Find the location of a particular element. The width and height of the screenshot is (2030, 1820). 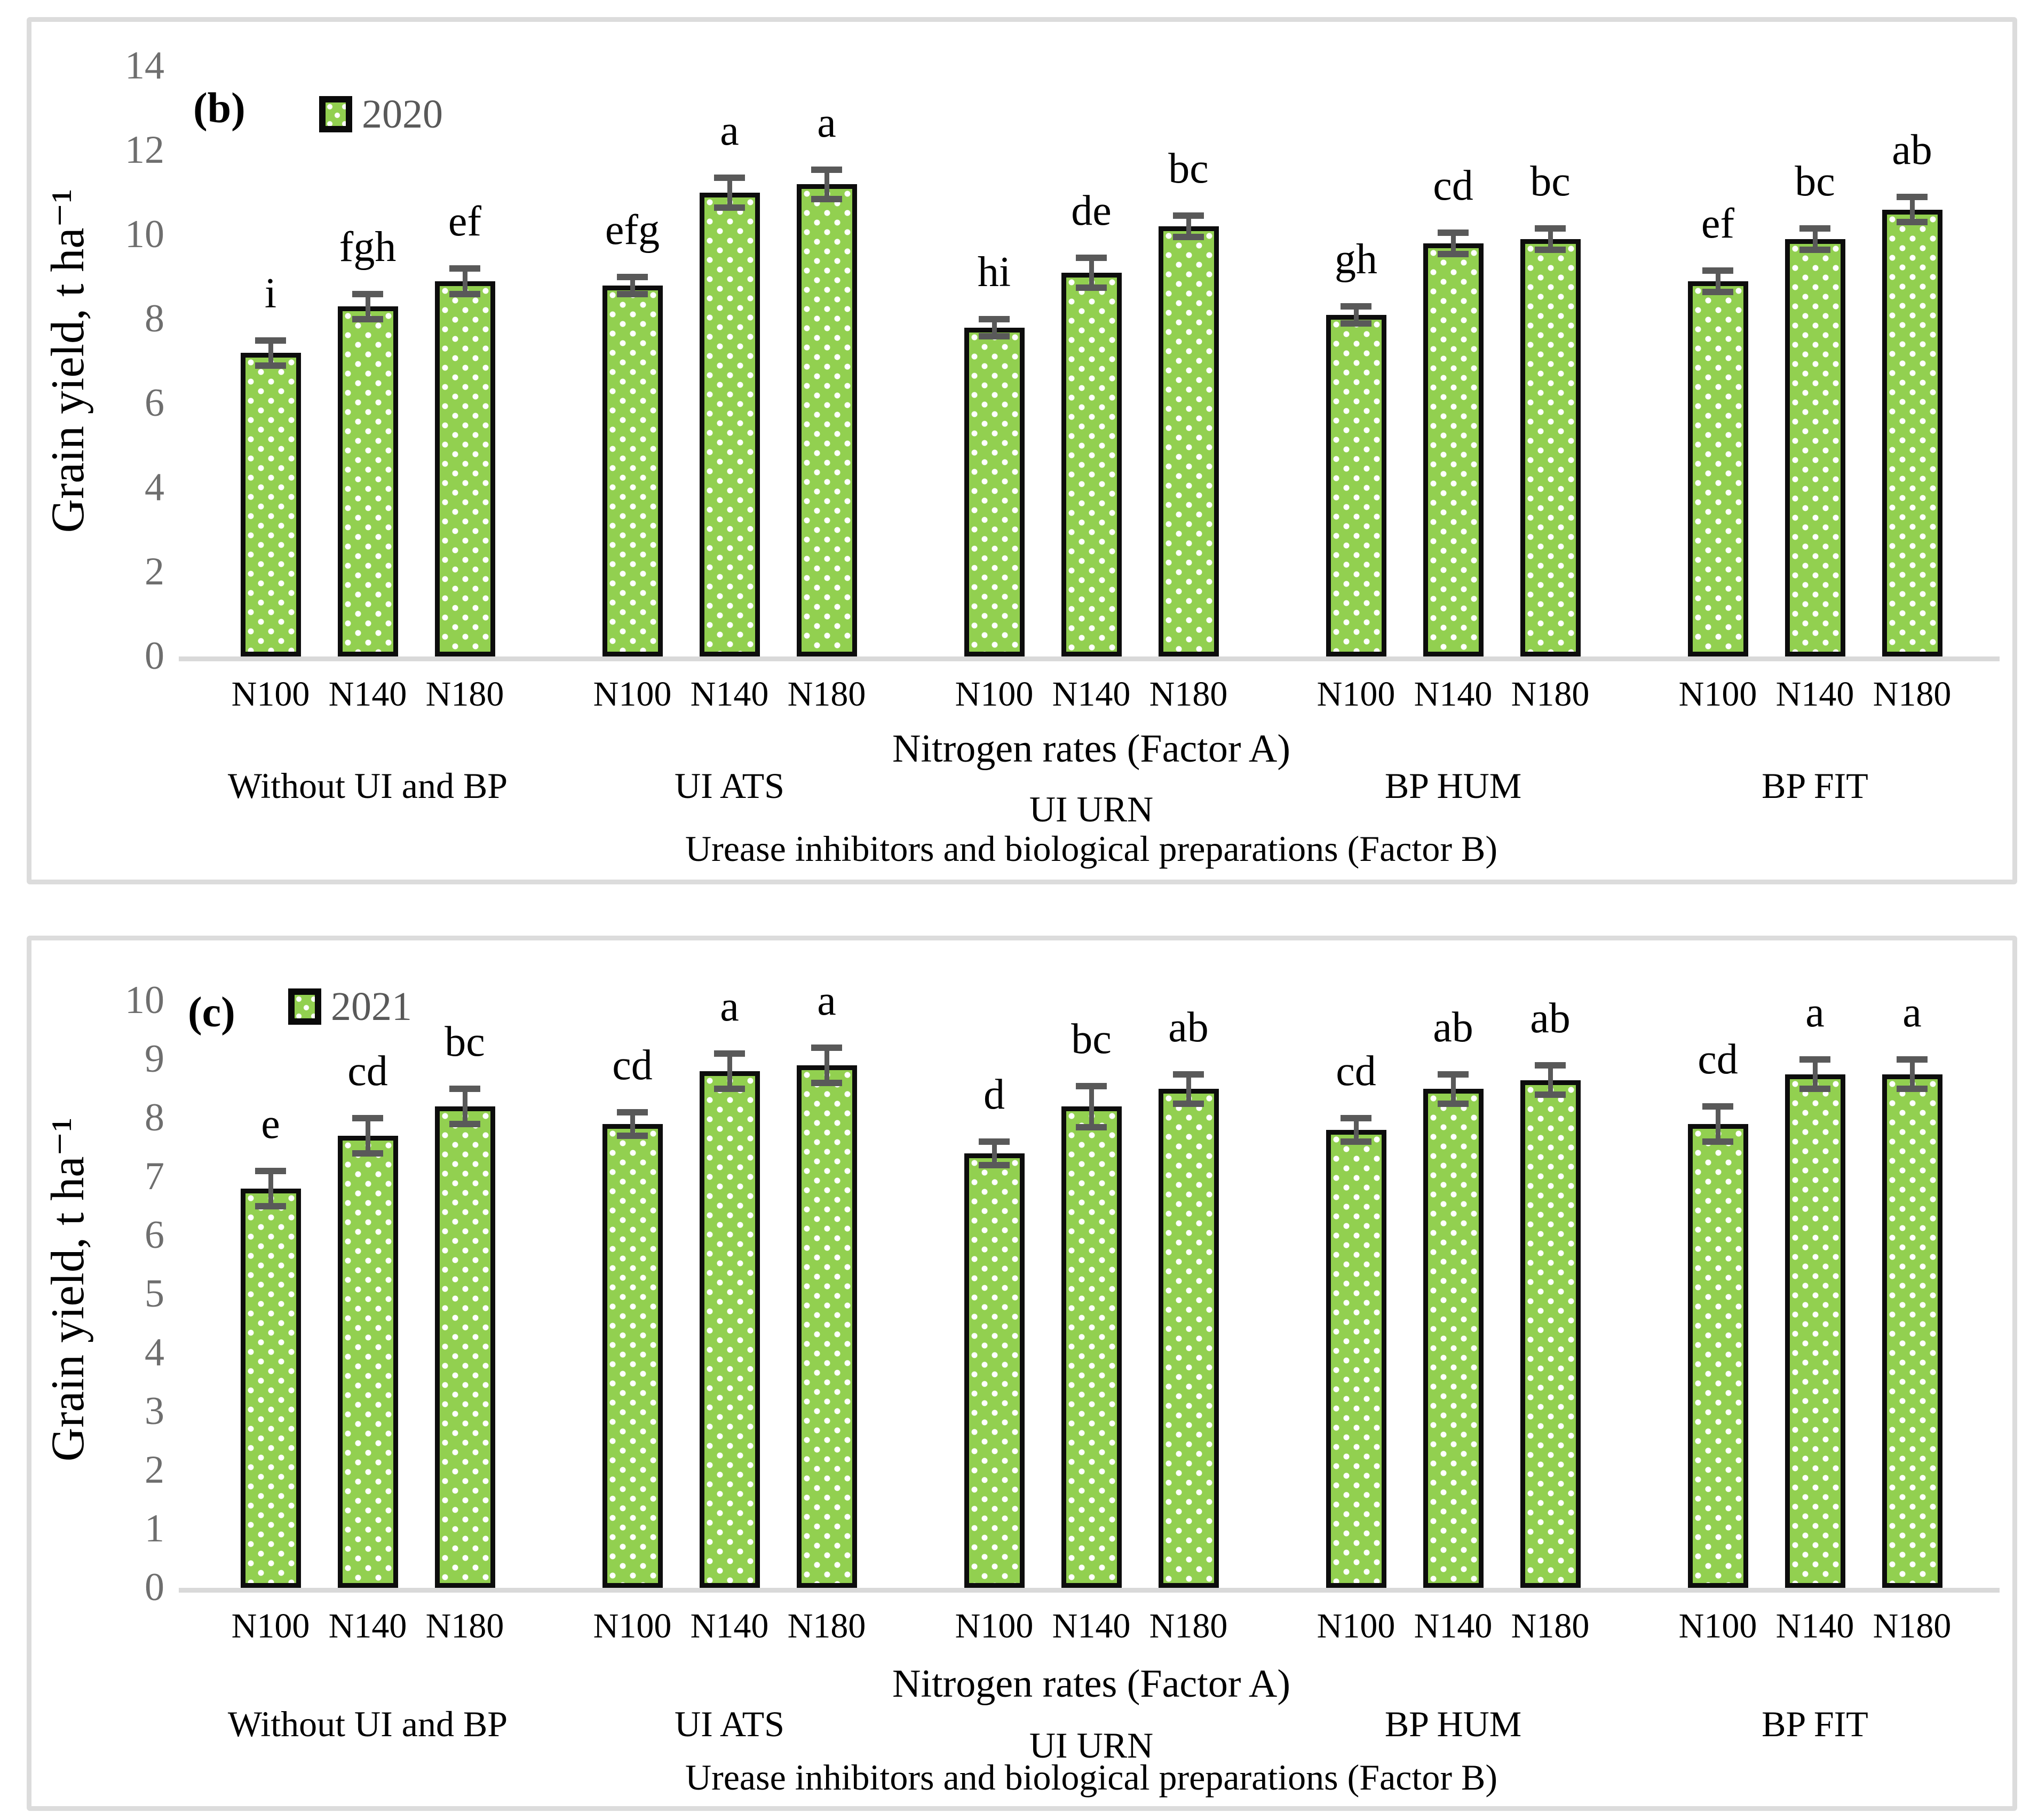

y-tick-label: 4 is located at coordinates (155, 487).